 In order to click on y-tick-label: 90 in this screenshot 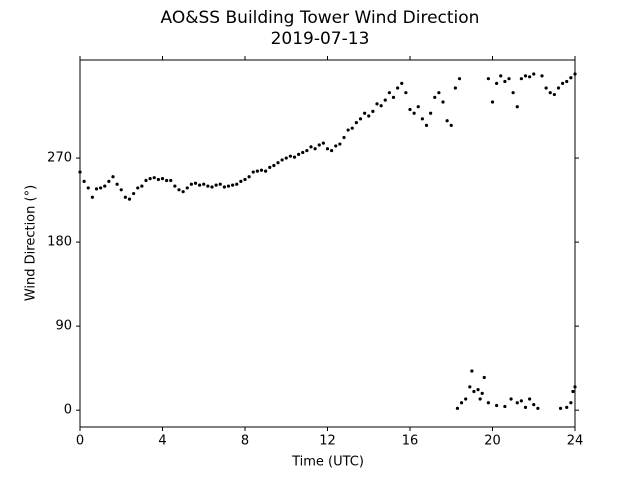, I will do `click(63, 326)`.